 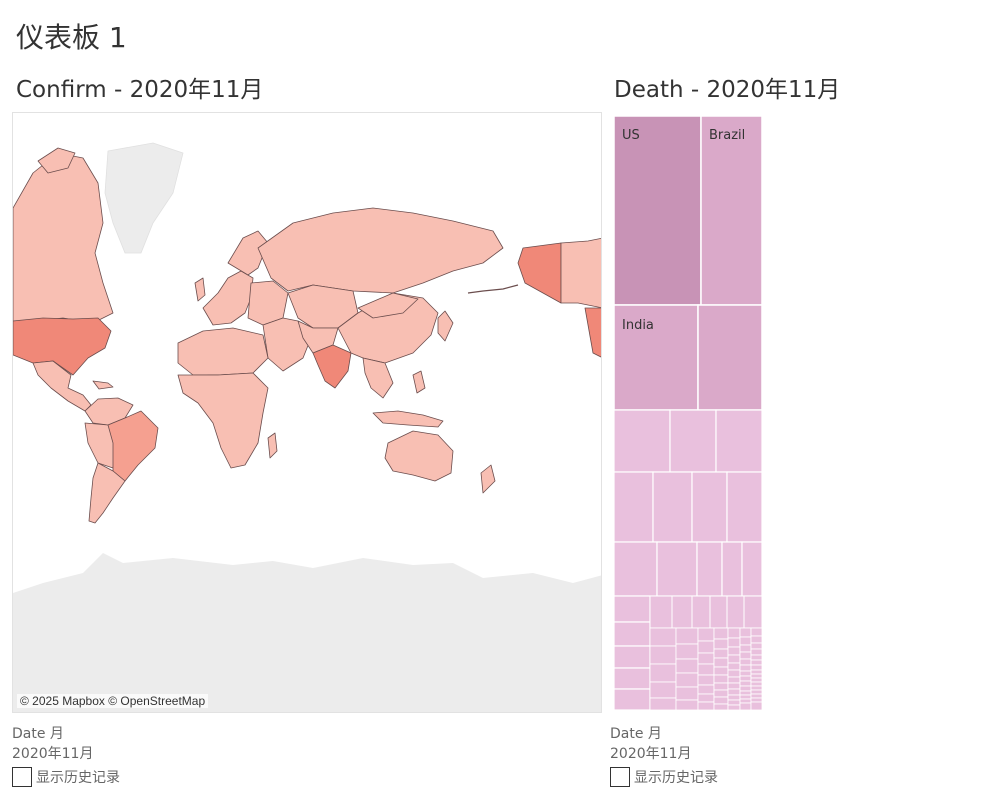 I want to click on region-colombia-venezuela, so click(x=109, y=411).